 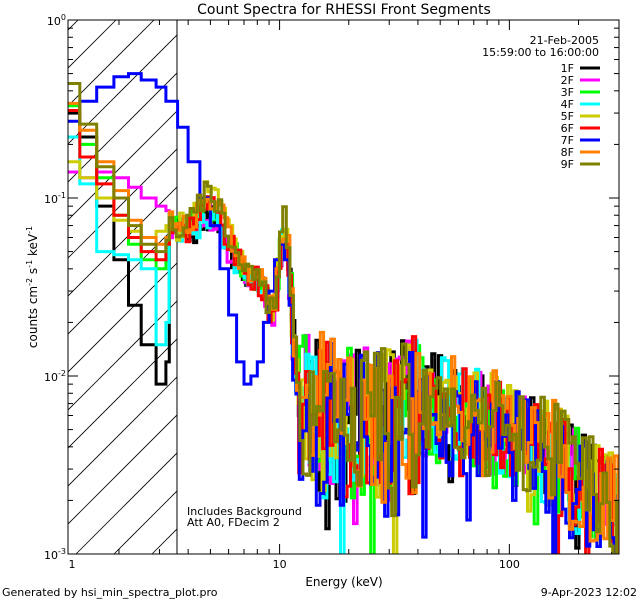 I want to click on chart-title: Count Spectra for RHESSI Front Segments, so click(x=344, y=10).